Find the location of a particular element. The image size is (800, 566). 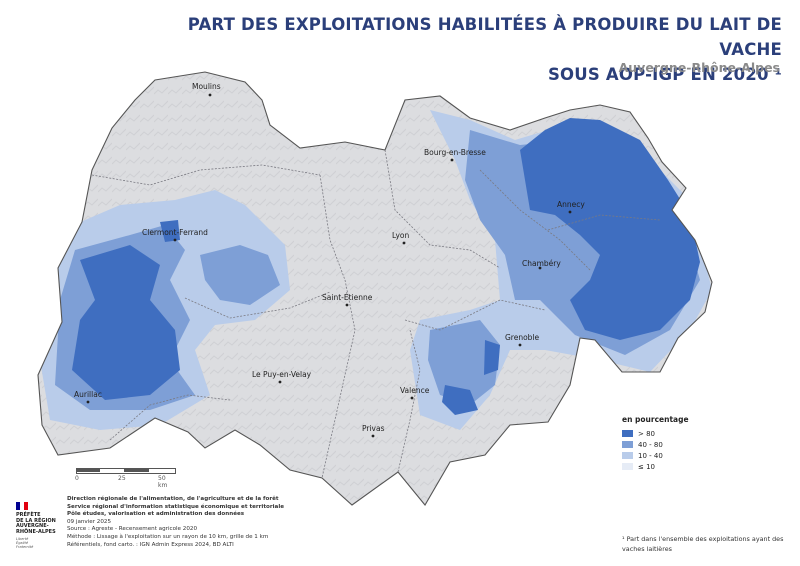

zone-dark-vercors-south is located at coordinates (460, 400).